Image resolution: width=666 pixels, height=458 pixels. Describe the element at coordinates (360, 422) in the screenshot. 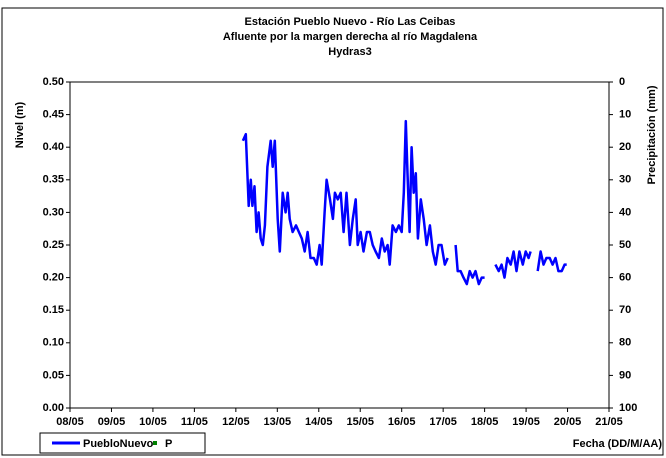

I see `x-tick-label: 15/05` at that location.